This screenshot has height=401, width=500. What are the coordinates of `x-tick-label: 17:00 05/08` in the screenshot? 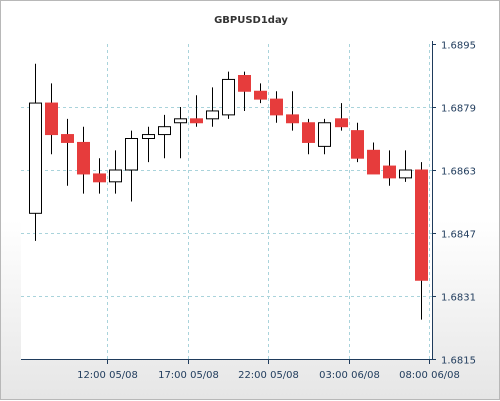 It's located at (188, 375).